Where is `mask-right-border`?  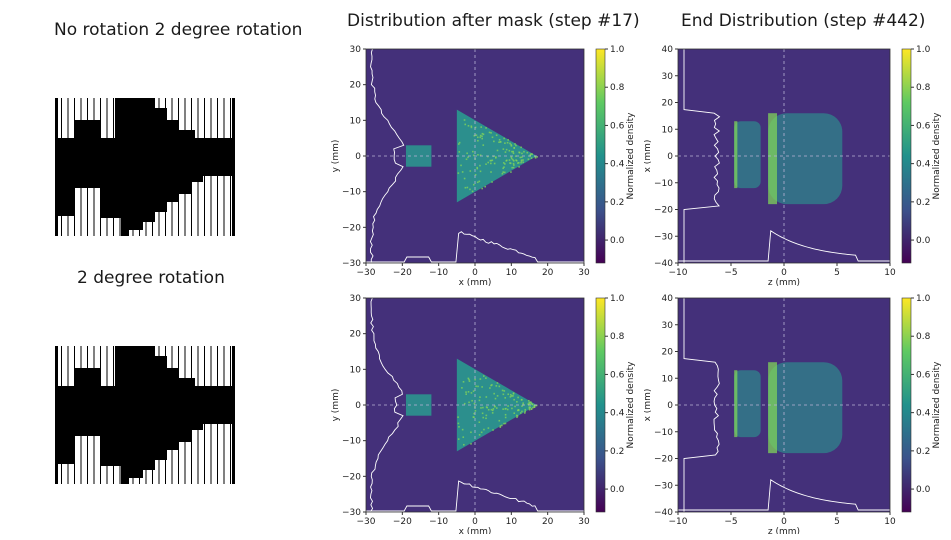 mask-right-border is located at coordinates (233, 167).